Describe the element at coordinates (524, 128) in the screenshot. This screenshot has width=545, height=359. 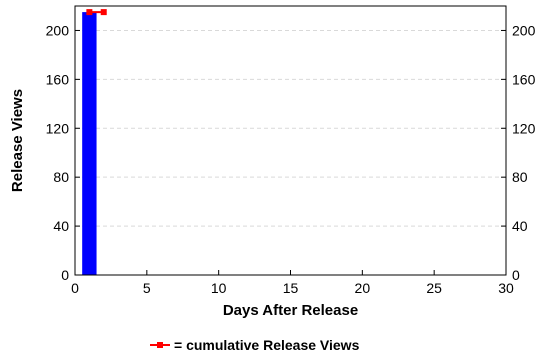
I see `y-tick-label-right-120: 120` at that location.